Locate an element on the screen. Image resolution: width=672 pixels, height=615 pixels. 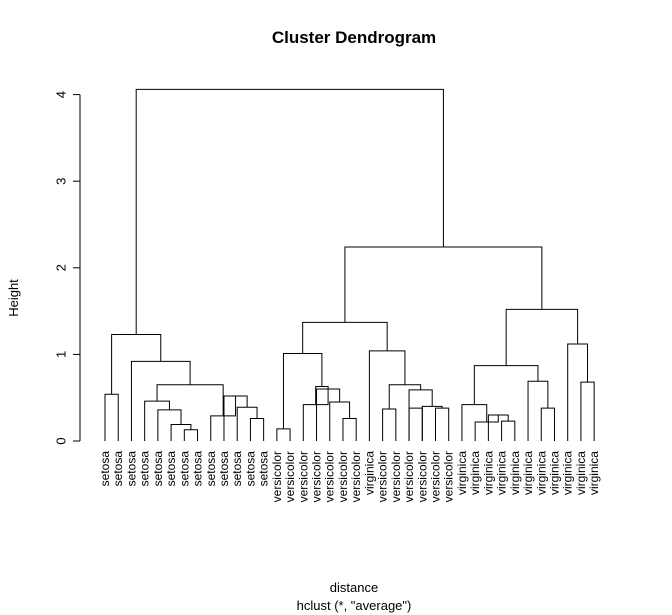
y-tick-label: 1 is located at coordinates (60, 354).